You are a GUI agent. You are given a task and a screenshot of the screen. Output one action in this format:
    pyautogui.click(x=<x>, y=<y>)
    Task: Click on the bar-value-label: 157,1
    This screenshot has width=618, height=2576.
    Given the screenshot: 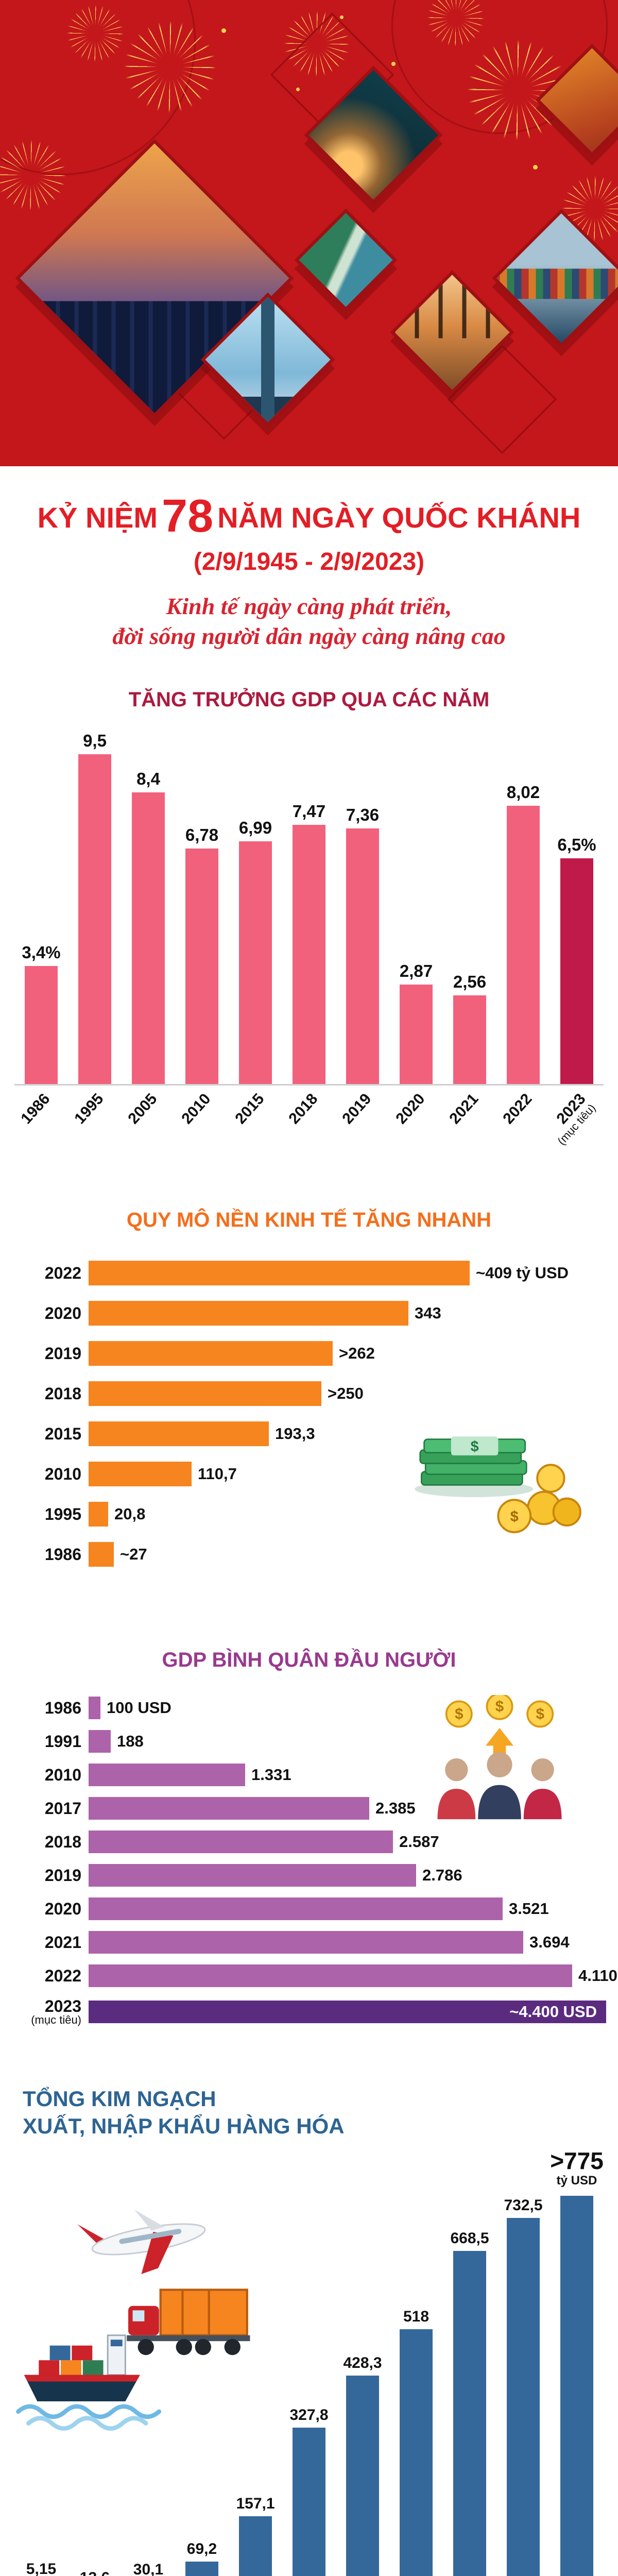 What is the action you would take?
    pyautogui.click(x=255, y=2503)
    